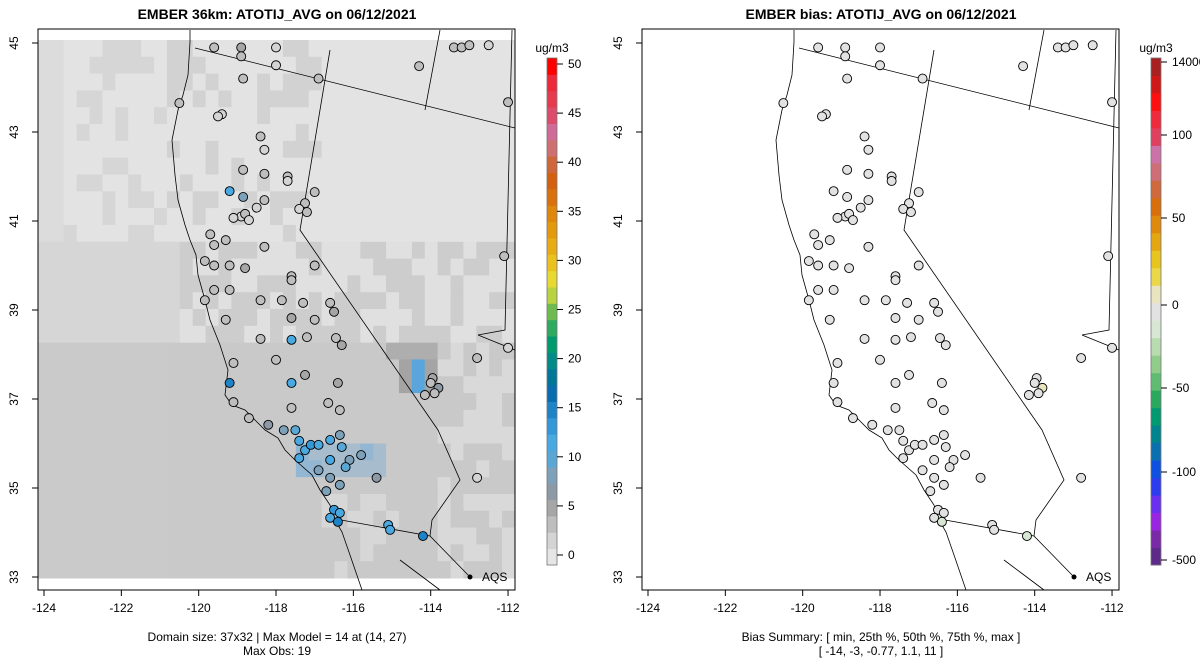 This screenshot has width=1200, height=672. What do you see at coordinates (1156, 206) in the screenshot?
I see `colorbar-segment` at bounding box center [1156, 206].